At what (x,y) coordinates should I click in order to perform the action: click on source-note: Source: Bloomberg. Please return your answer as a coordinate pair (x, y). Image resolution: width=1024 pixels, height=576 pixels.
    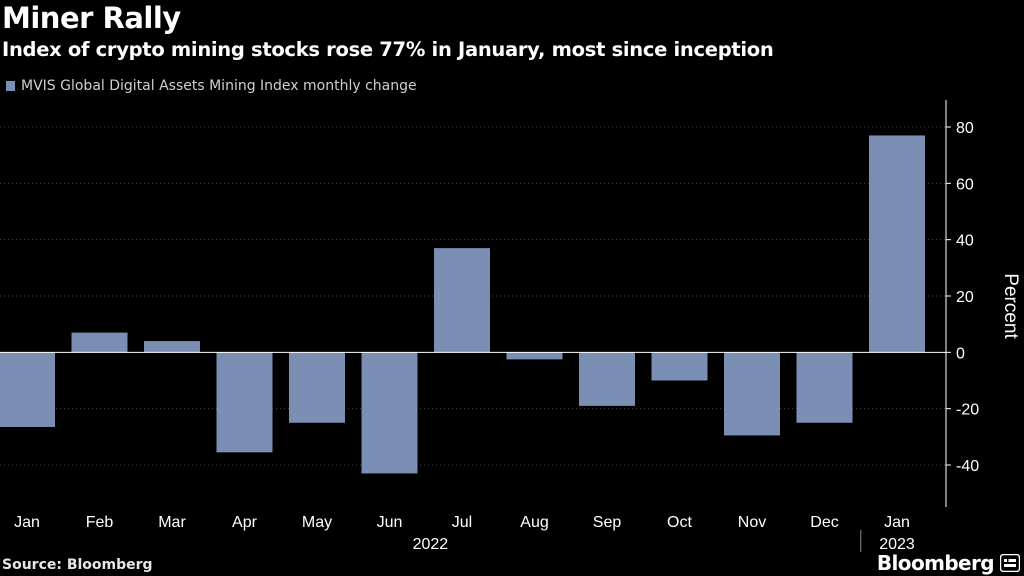
    Looking at the image, I should click on (77, 565).